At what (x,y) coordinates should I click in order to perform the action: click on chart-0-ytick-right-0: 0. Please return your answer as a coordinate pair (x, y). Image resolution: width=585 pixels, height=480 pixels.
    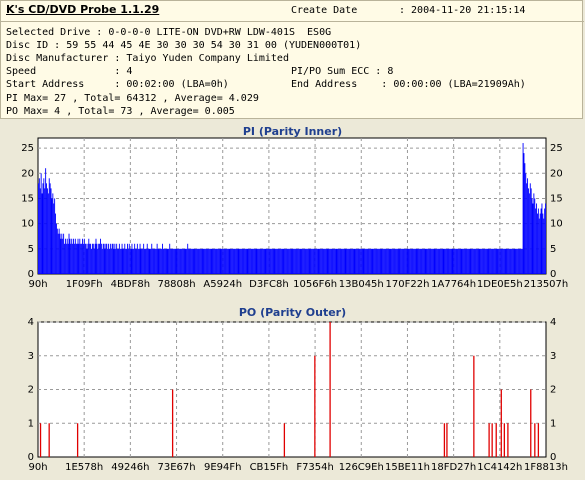
    Looking at the image, I should click on (553, 274).